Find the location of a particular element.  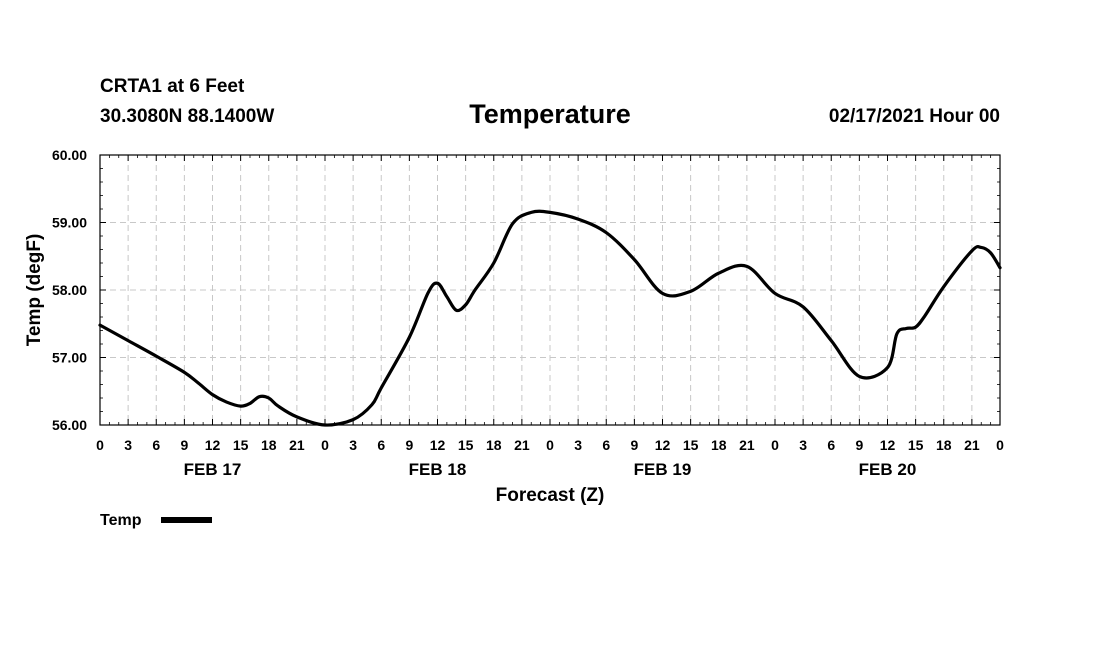

y-tick-label: 58.00 is located at coordinates (69, 290).